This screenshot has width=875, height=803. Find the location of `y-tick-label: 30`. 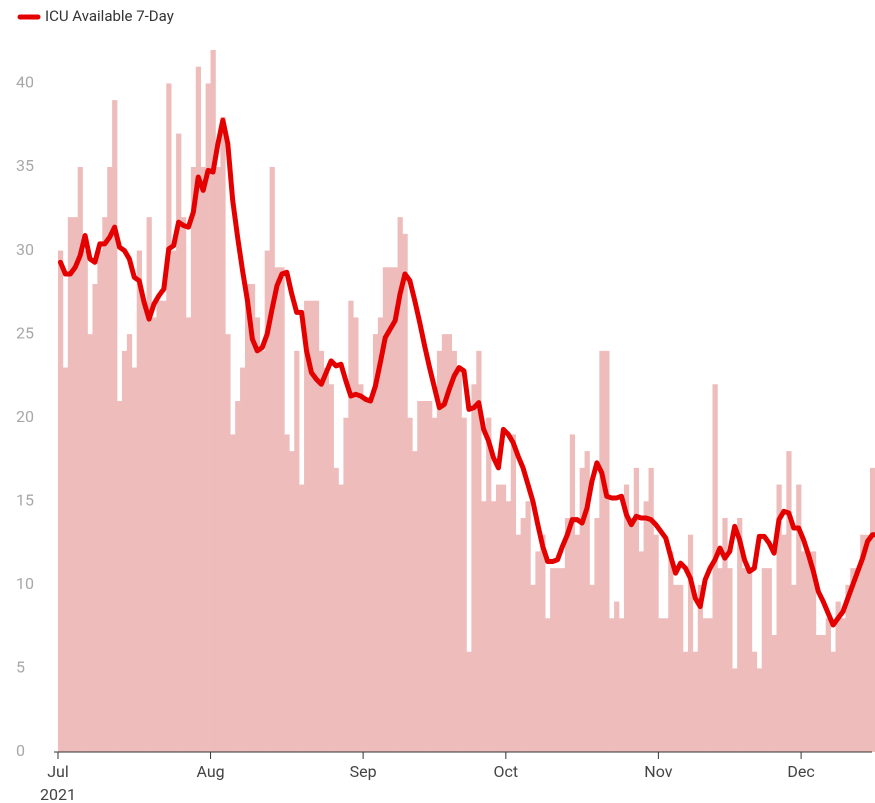

y-tick-label: 30 is located at coordinates (25, 249).